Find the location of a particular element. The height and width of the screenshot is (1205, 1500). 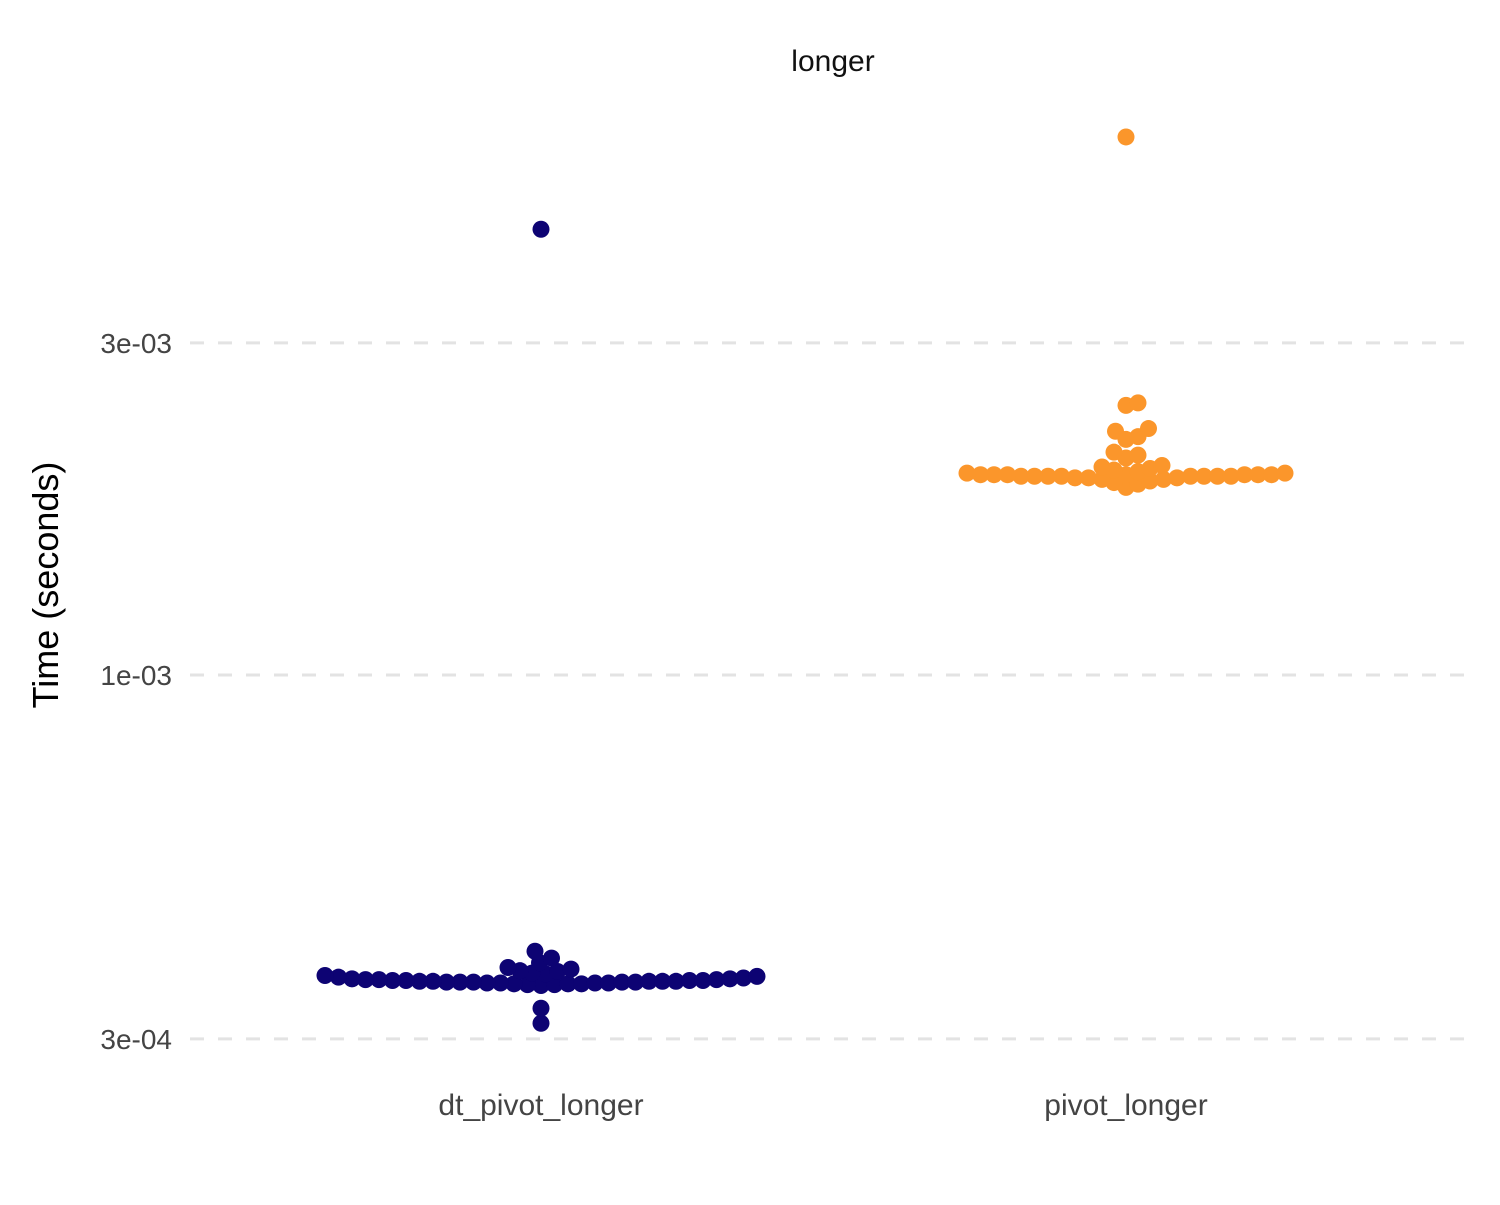

y-tick-label: 3e-04 is located at coordinates (136, 1039).